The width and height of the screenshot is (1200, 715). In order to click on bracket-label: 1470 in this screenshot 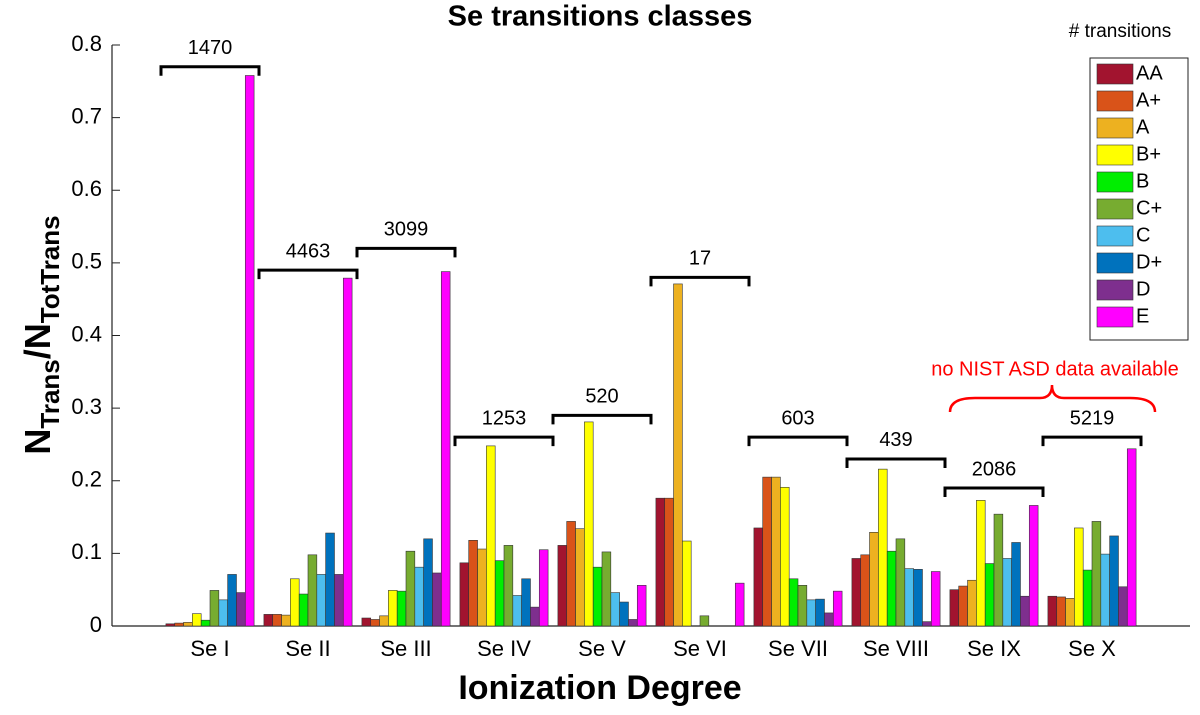, I will do `click(210, 48)`.